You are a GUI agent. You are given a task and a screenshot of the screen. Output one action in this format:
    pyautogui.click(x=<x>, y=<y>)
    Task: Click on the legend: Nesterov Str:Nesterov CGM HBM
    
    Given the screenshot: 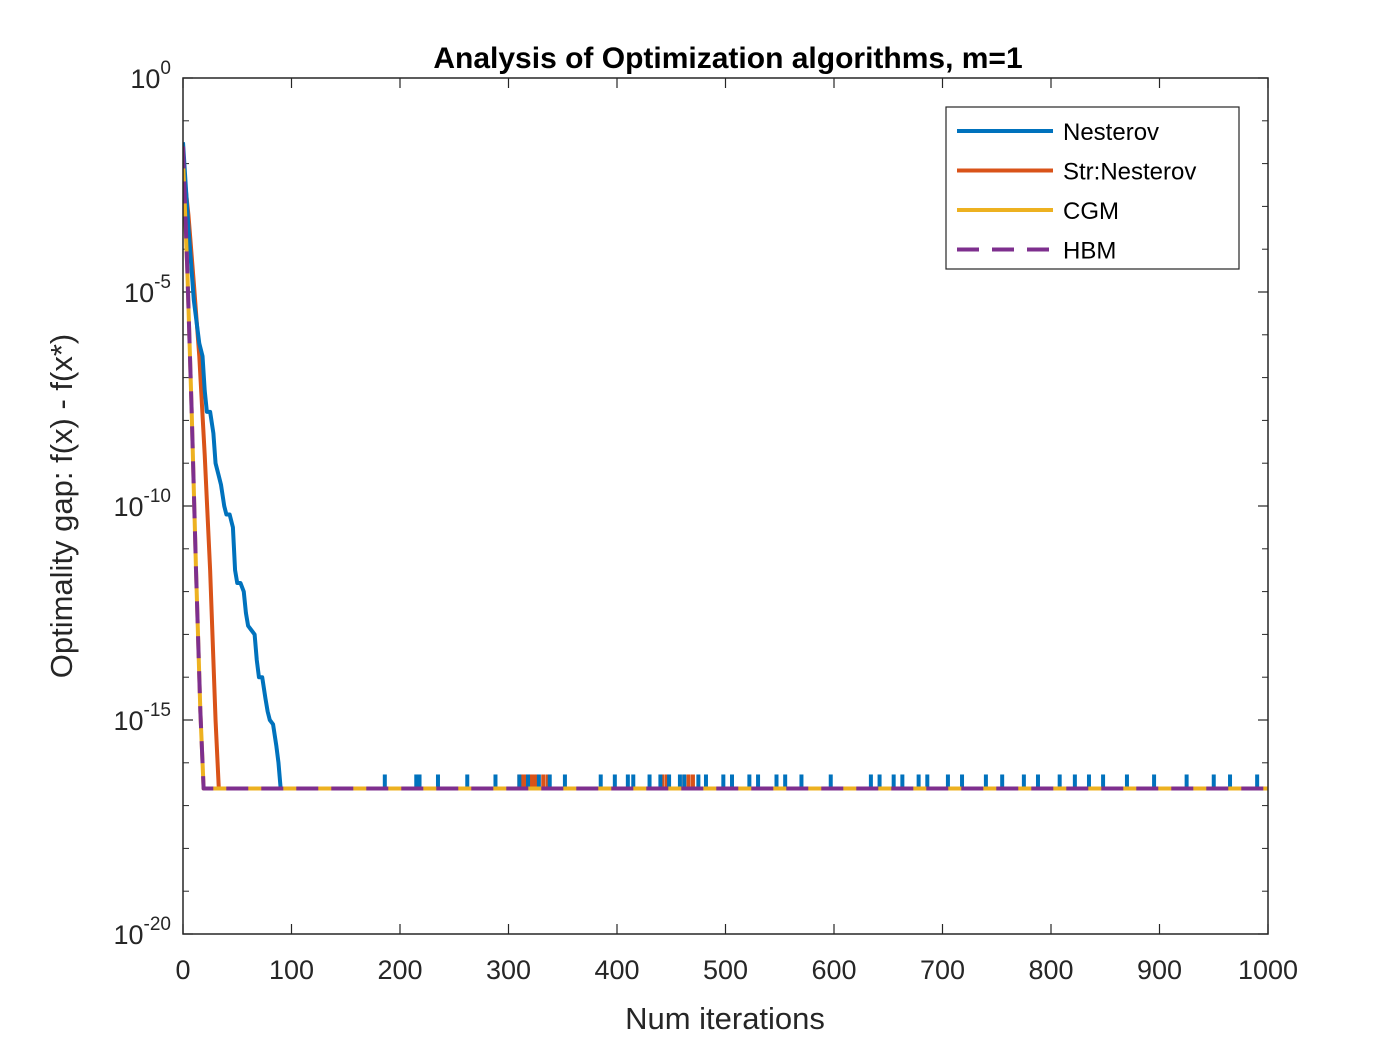 What is the action you would take?
    pyautogui.click(x=1092, y=188)
    